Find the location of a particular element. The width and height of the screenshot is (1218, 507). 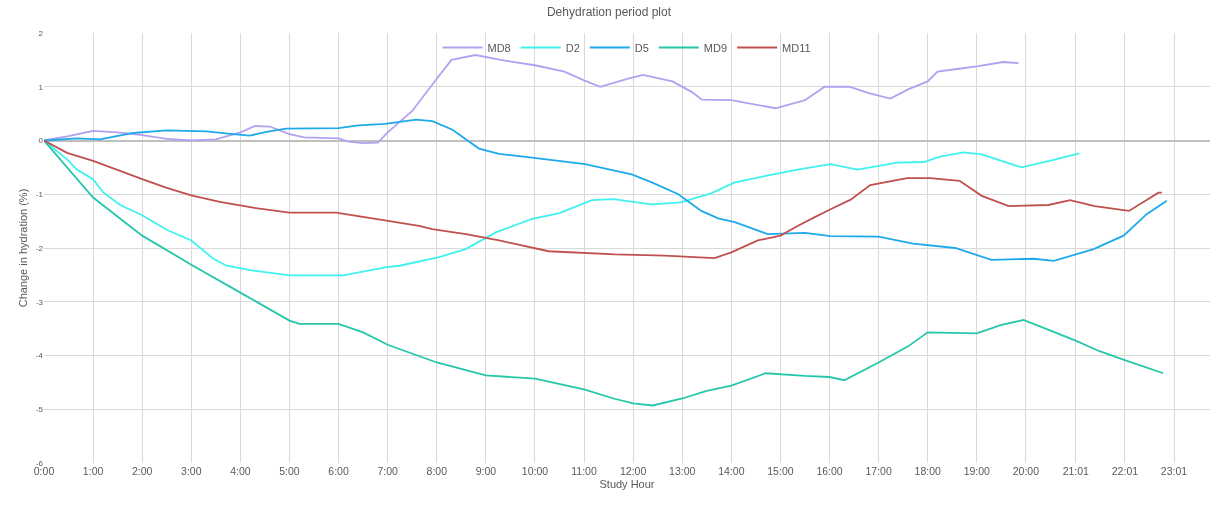

legend-label: MD8 is located at coordinates (499, 47).